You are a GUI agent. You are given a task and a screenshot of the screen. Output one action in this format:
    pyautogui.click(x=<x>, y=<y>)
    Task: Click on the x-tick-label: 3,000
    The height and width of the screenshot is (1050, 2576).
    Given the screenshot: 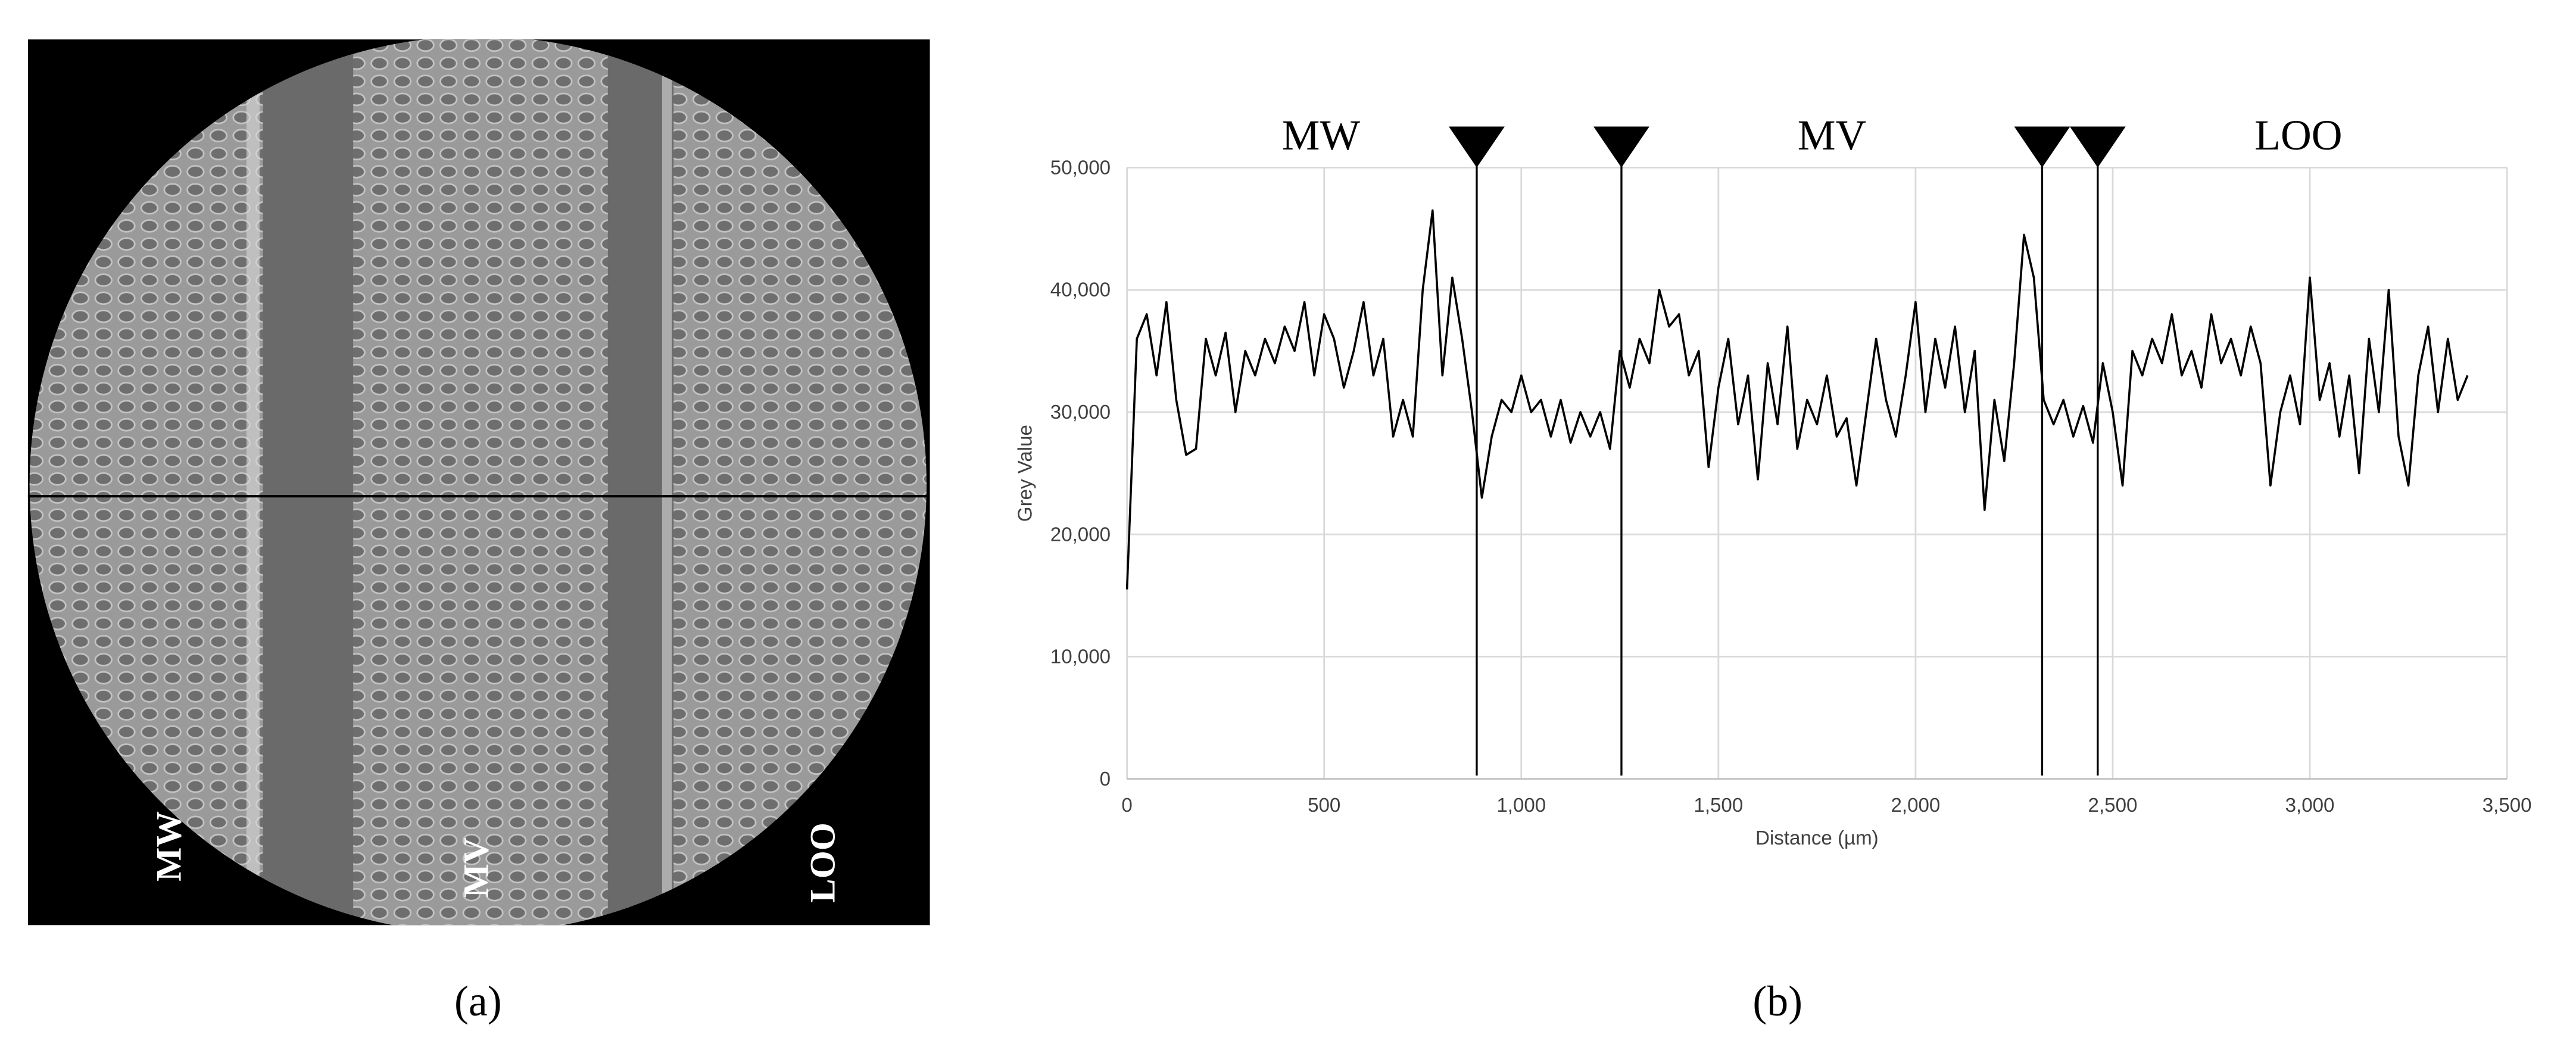 What is the action you would take?
    pyautogui.click(x=2310, y=806)
    